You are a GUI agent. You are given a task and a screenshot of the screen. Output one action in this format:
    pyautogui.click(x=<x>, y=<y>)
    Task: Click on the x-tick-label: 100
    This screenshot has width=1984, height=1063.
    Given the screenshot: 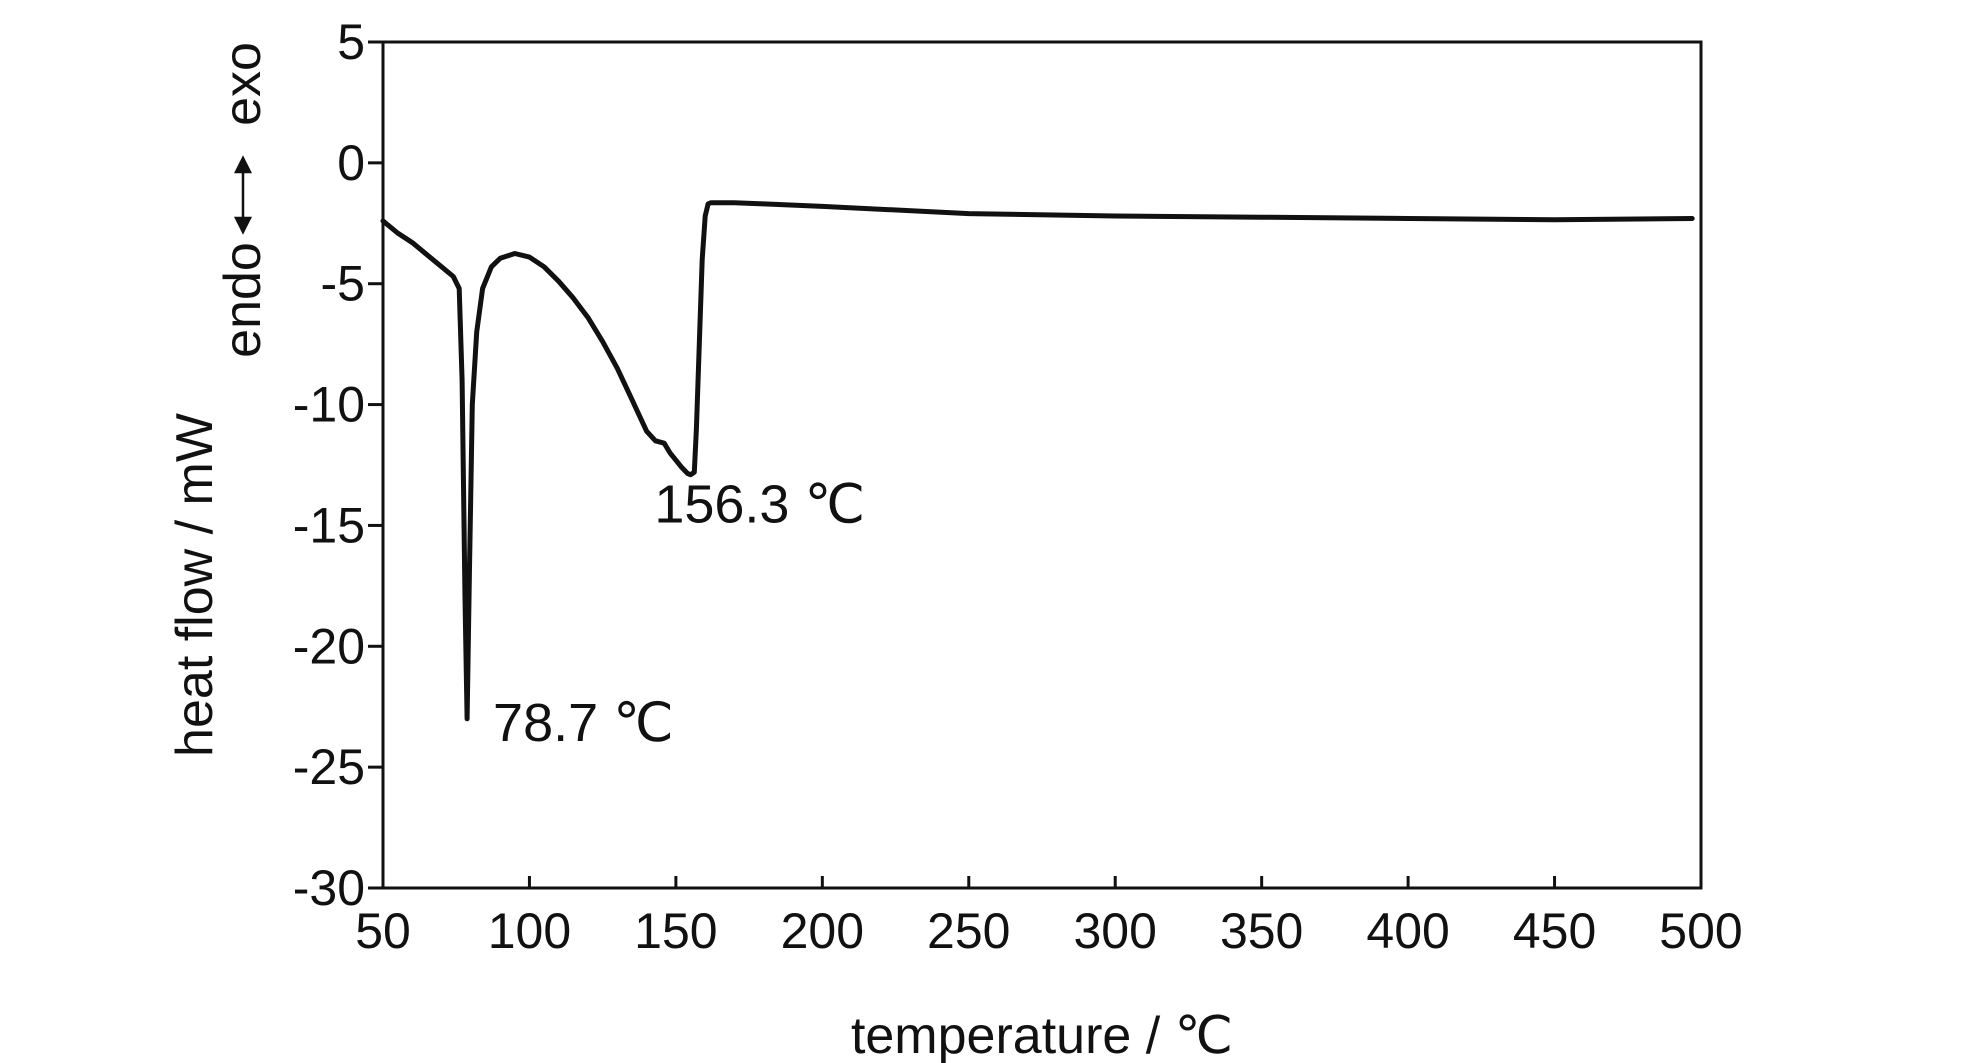 What is the action you would take?
    pyautogui.click(x=529, y=931)
    